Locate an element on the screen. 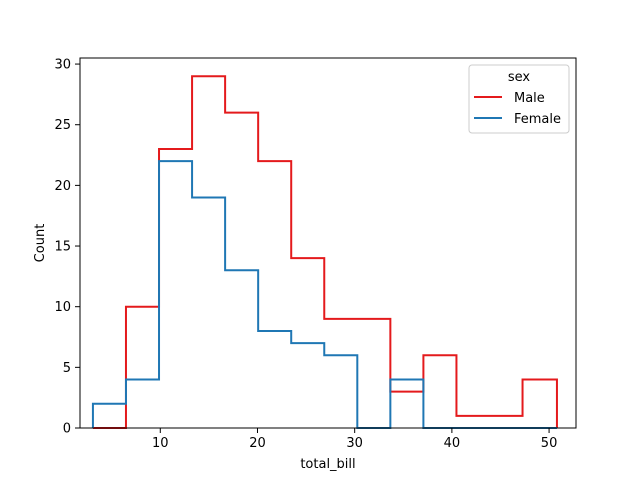  y-tick-label: 25 is located at coordinates (62, 125).